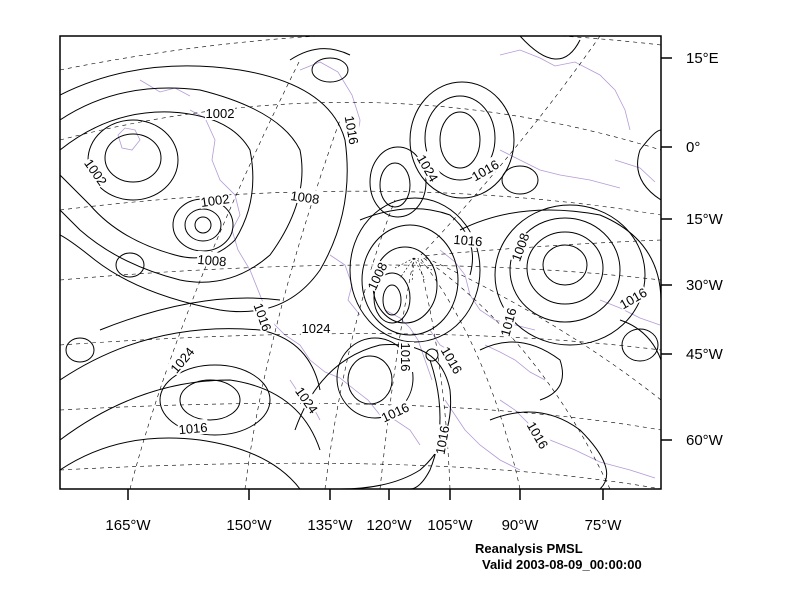 The height and width of the screenshot is (612, 792). What do you see at coordinates (413, 270) in the screenshot?
I see `low-center-mark` at bounding box center [413, 270].